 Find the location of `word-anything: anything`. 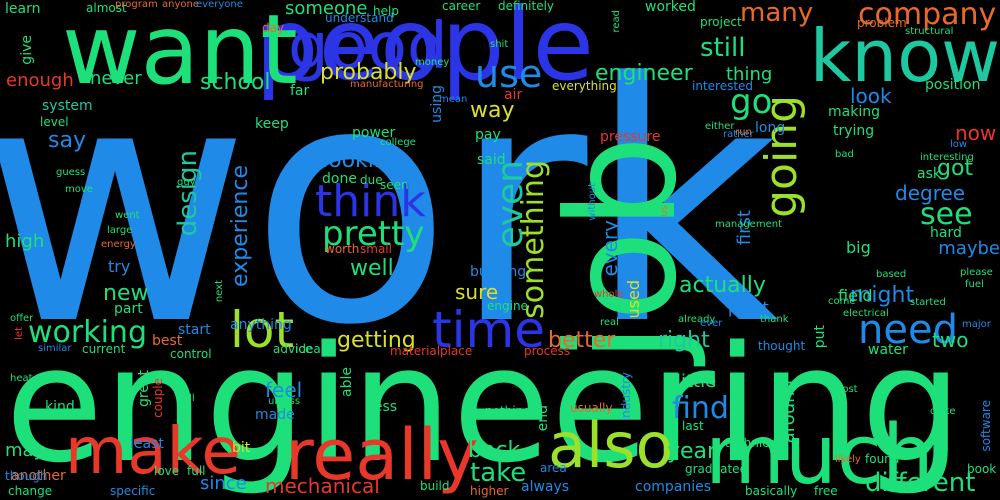

word-anything: anything is located at coordinates (261, 325).